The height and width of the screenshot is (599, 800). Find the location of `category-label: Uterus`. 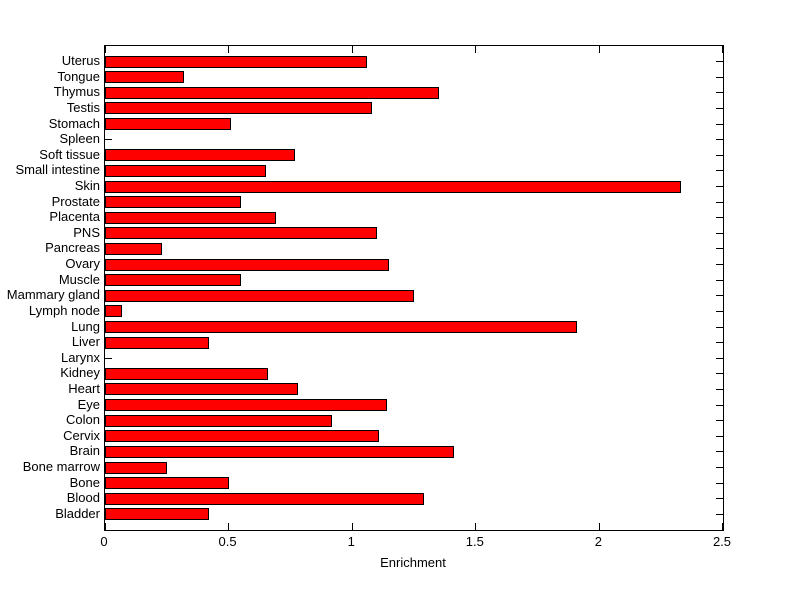

category-label: Uterus is located at coordinates (80, 61).